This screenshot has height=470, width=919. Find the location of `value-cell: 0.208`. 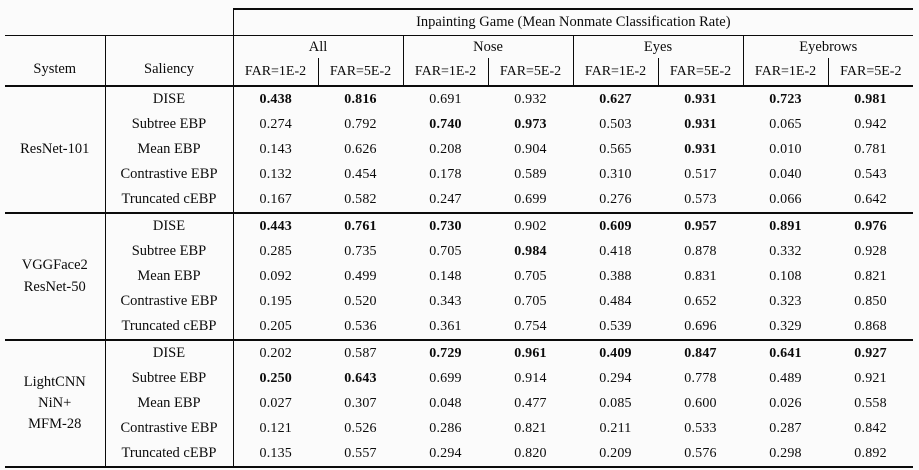

value-cell: 0.208 is located at coordinates (445, 149).